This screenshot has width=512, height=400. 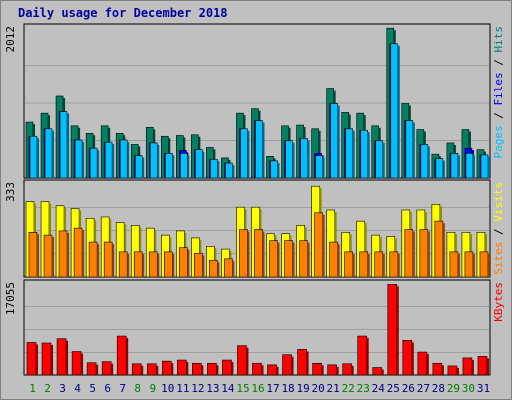 I want to click on bar-kbytes-day-3-shadow, so click(x=67, y=357).